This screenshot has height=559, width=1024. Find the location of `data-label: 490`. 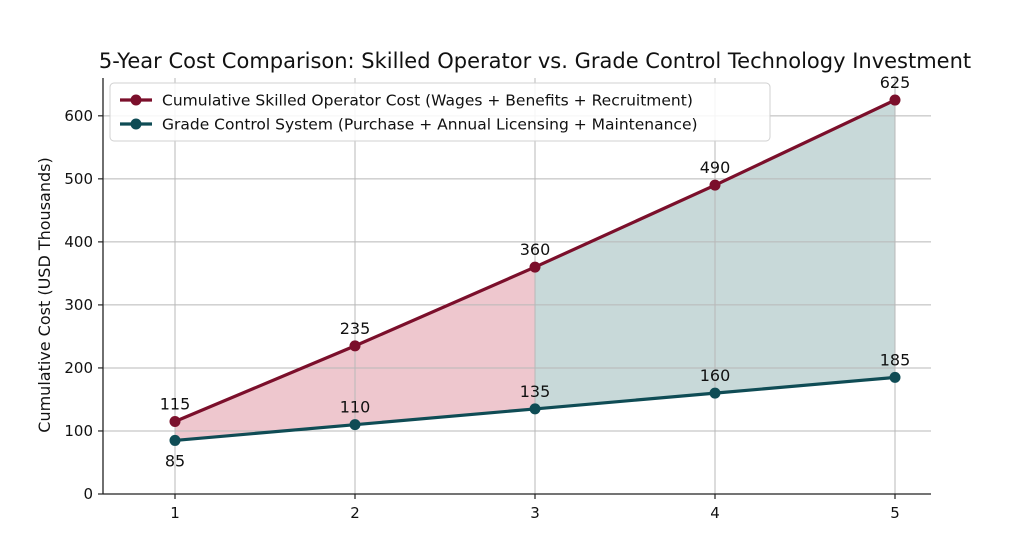

data-label: 490 is located at coordinates (715, 167).